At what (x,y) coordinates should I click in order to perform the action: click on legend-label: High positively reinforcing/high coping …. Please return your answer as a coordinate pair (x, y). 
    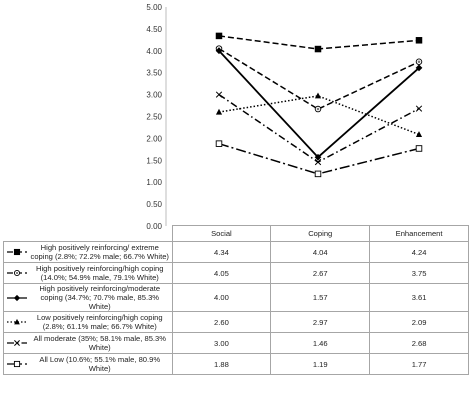
    Looking at the image, I should click on (100, 273).